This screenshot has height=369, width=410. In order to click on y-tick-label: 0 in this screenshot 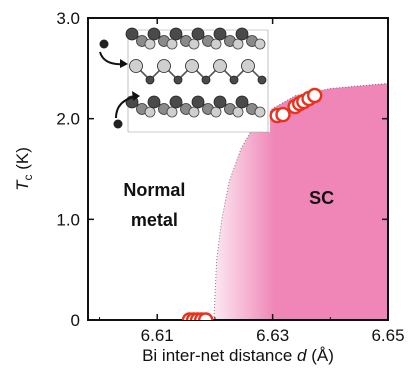, I will do `click(75, 320)`.